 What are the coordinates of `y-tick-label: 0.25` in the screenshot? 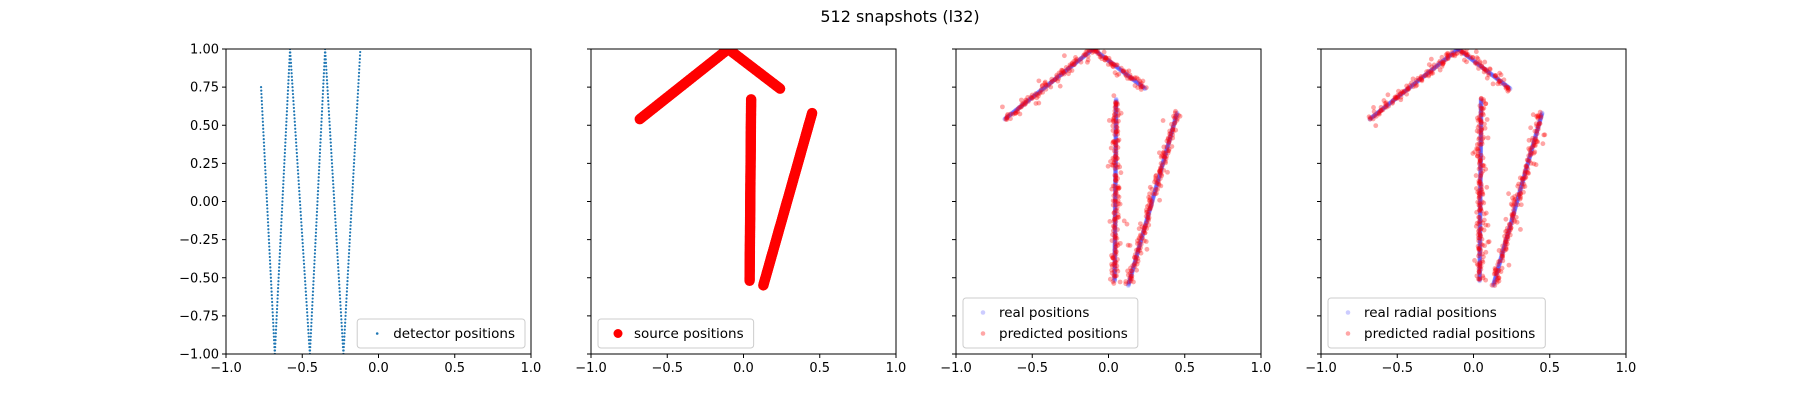 It's located at (204, 164).